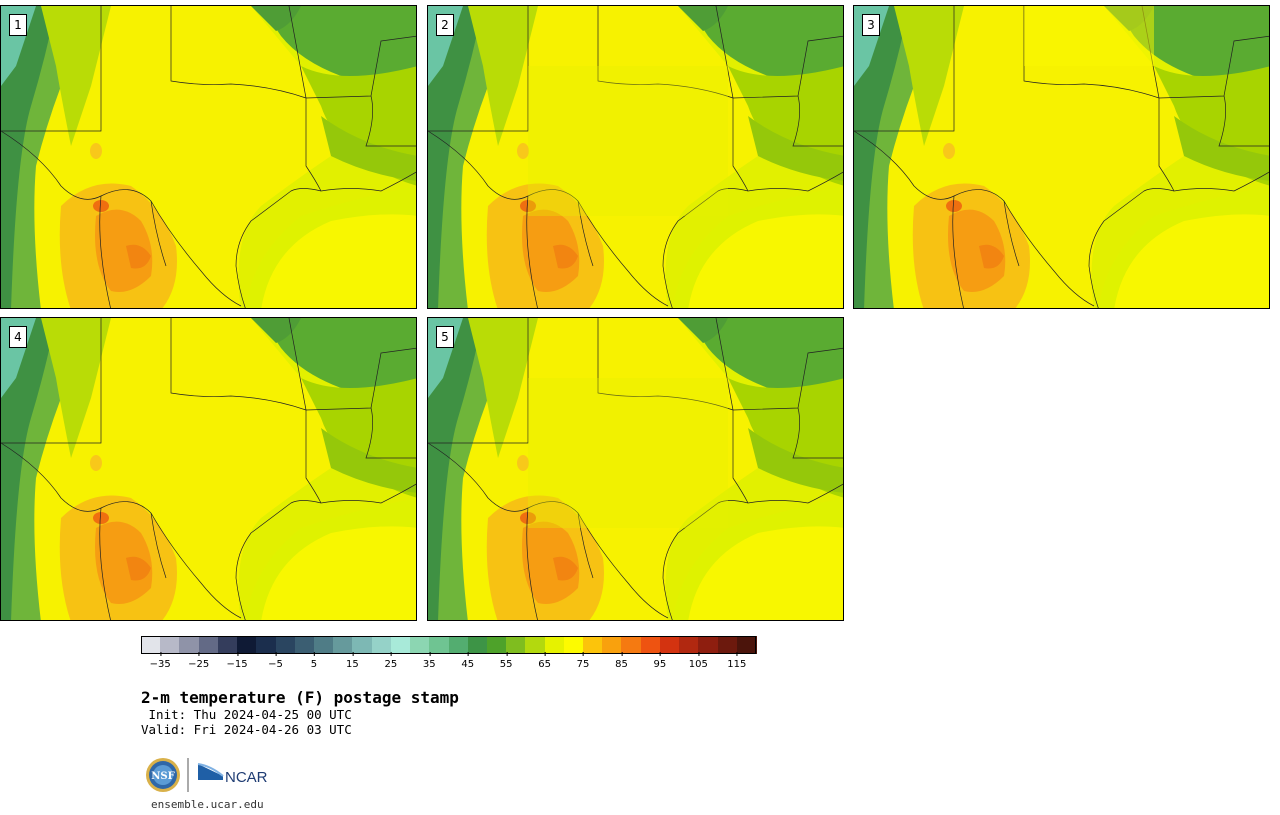  Describe the element at coordinates (429, 661) in the screenshot. I see `colorbar-tick-label: 35` at that location.